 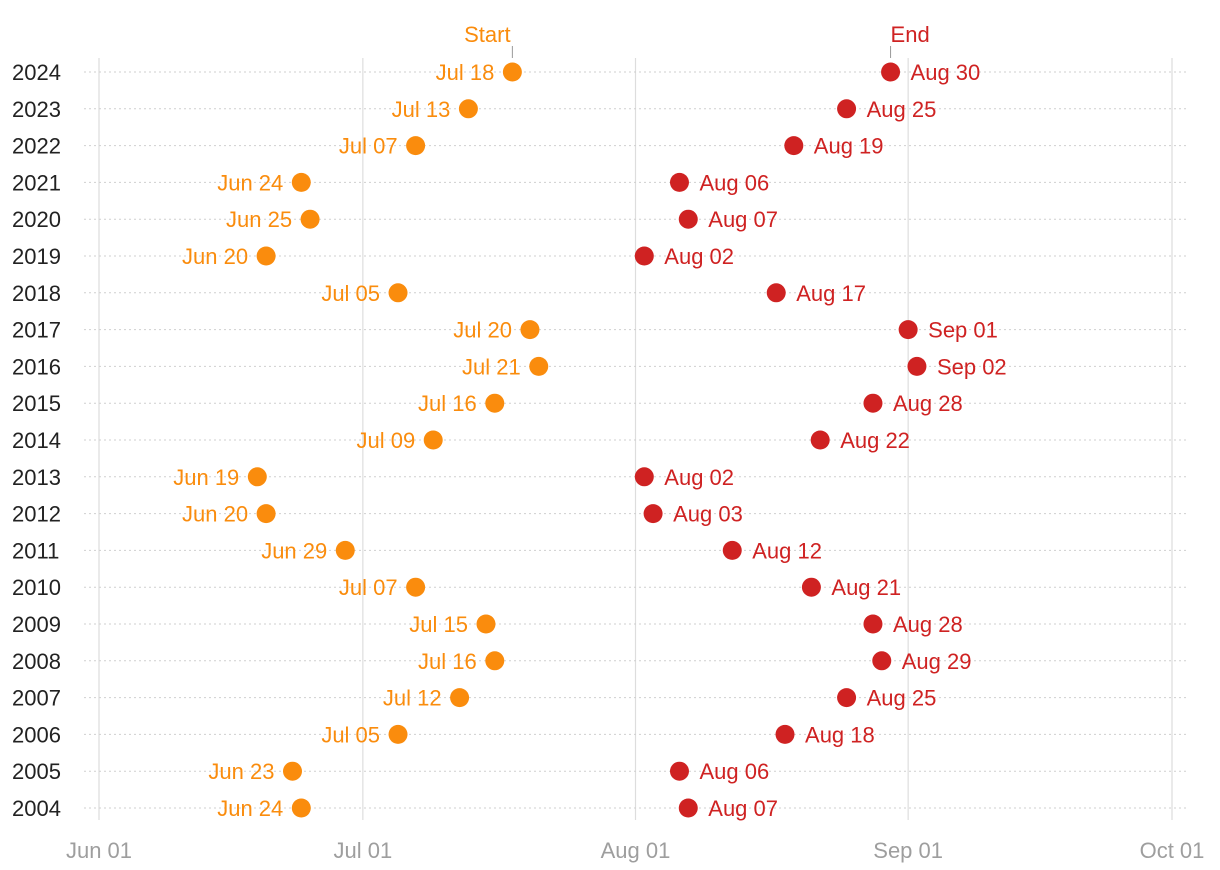 What do you see at coordinates (708, 514) in the screenshot?
I see `end-date-label: Aug 03` at bounding box center [708, 514].